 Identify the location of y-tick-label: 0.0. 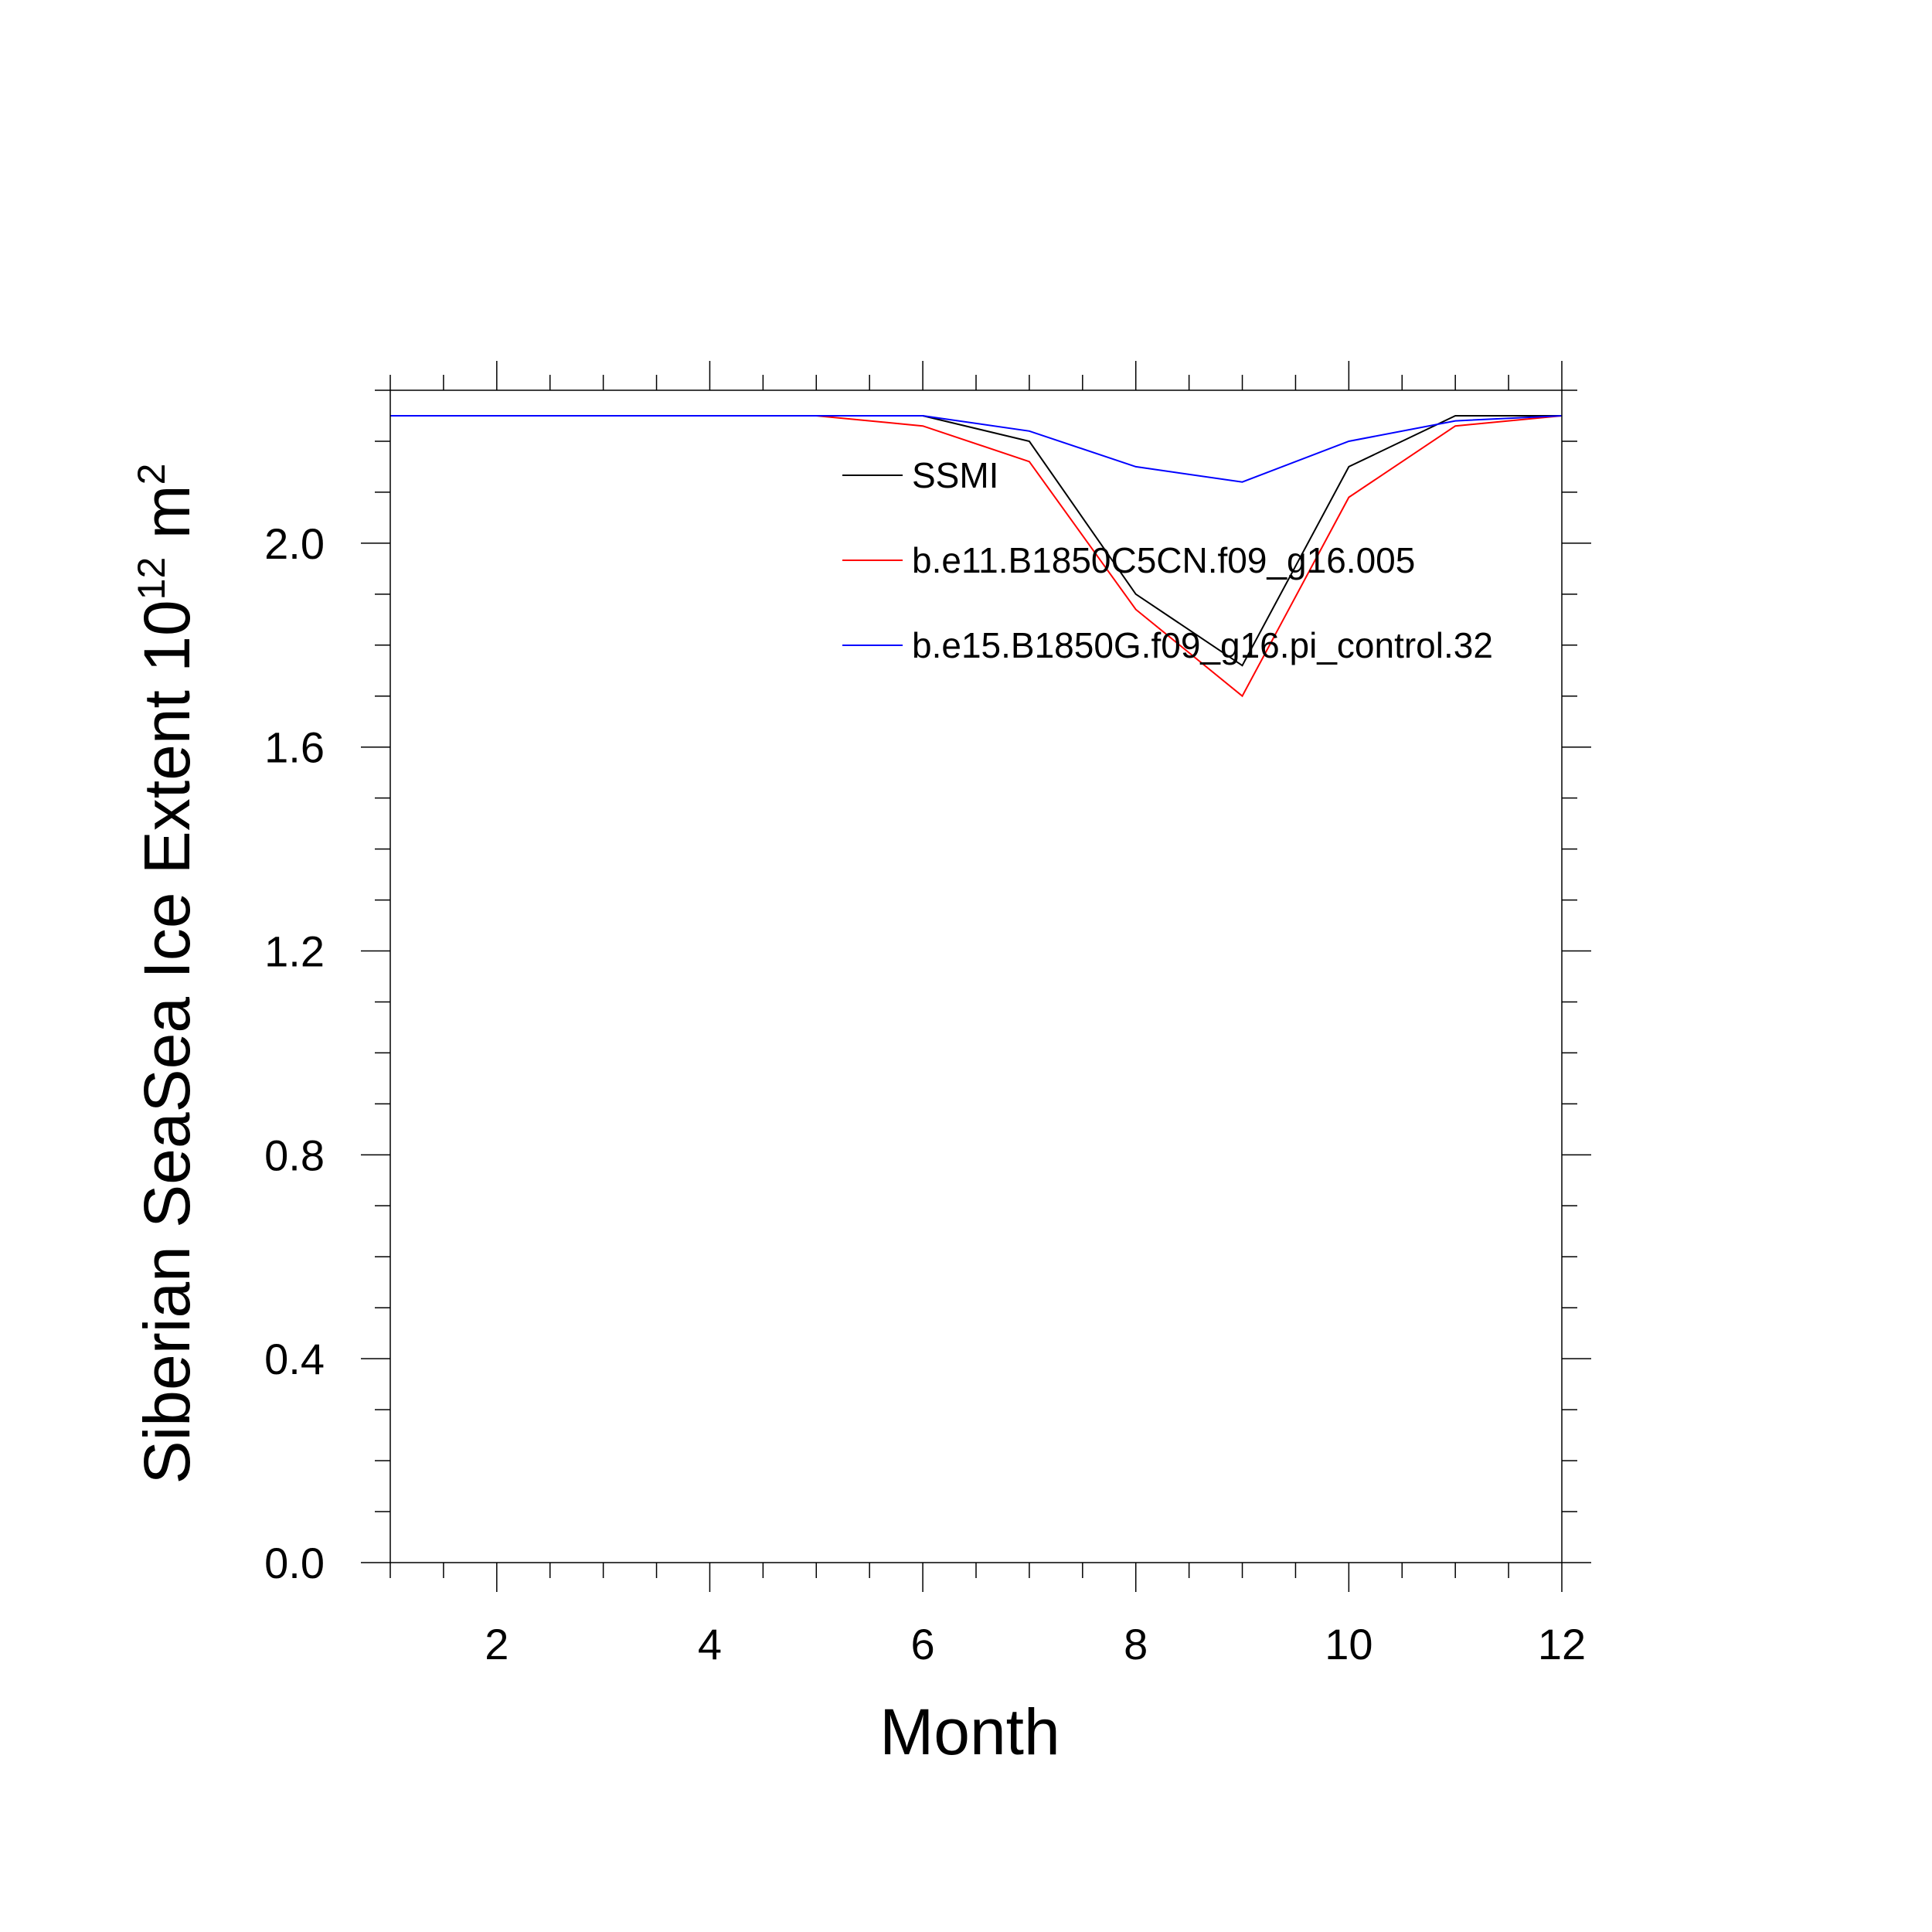
(294, 1563).